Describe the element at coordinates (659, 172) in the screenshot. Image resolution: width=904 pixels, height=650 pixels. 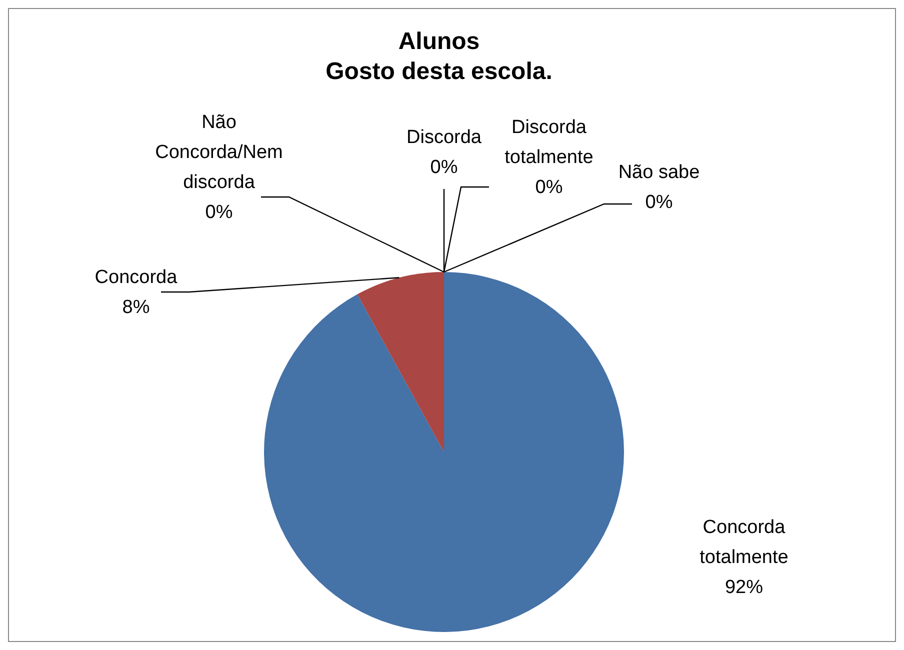
I see `category-label: Não sabe` at that location.